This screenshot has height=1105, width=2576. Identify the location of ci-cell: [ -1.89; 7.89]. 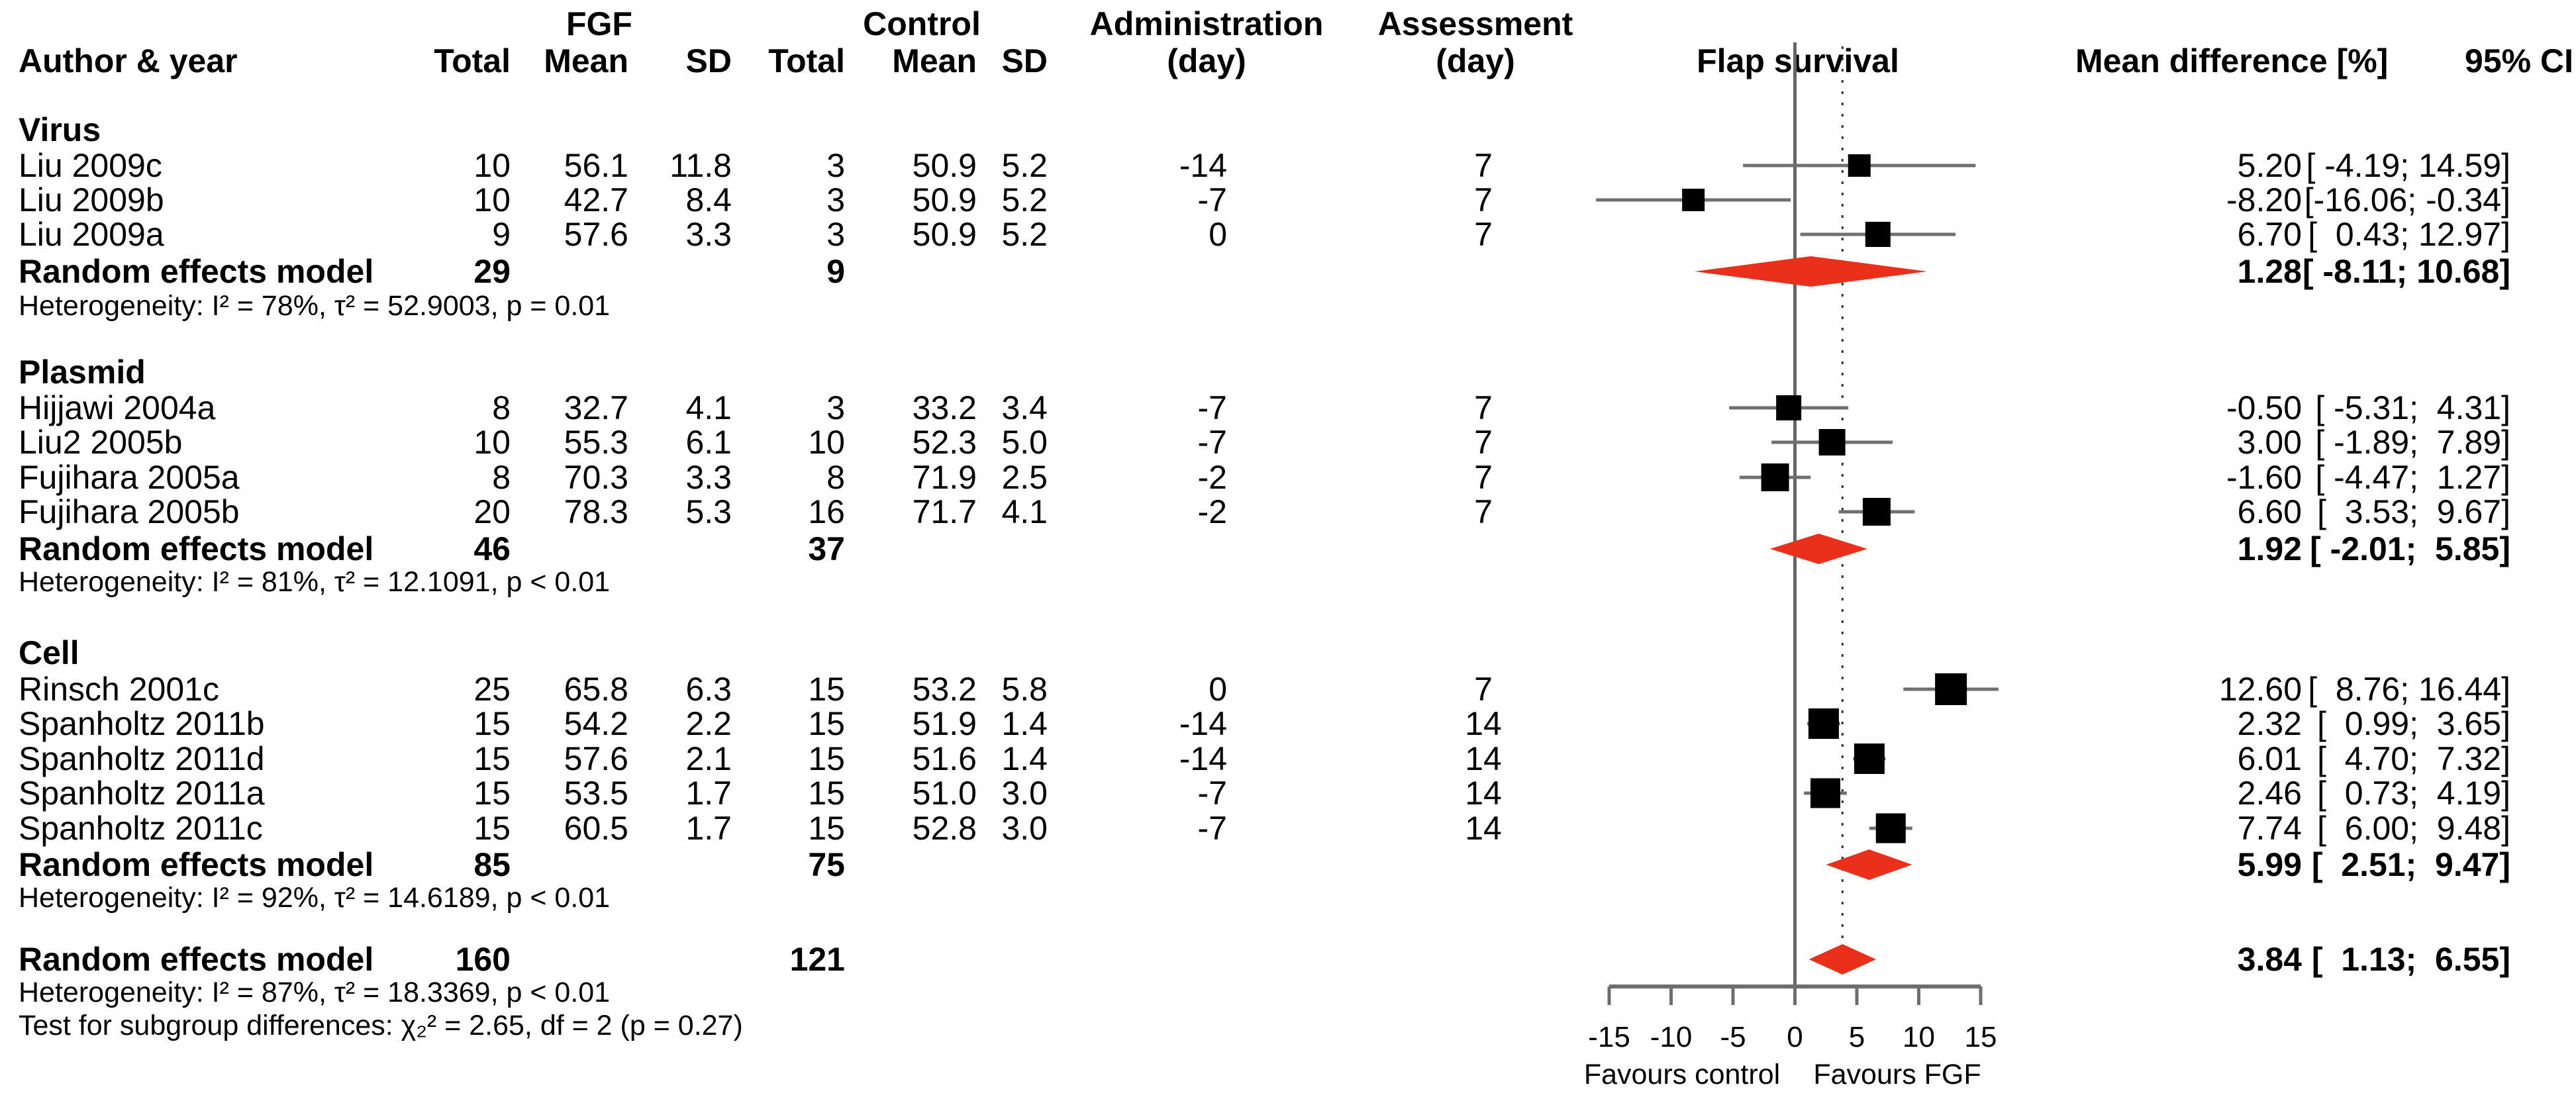
(2412, 442).